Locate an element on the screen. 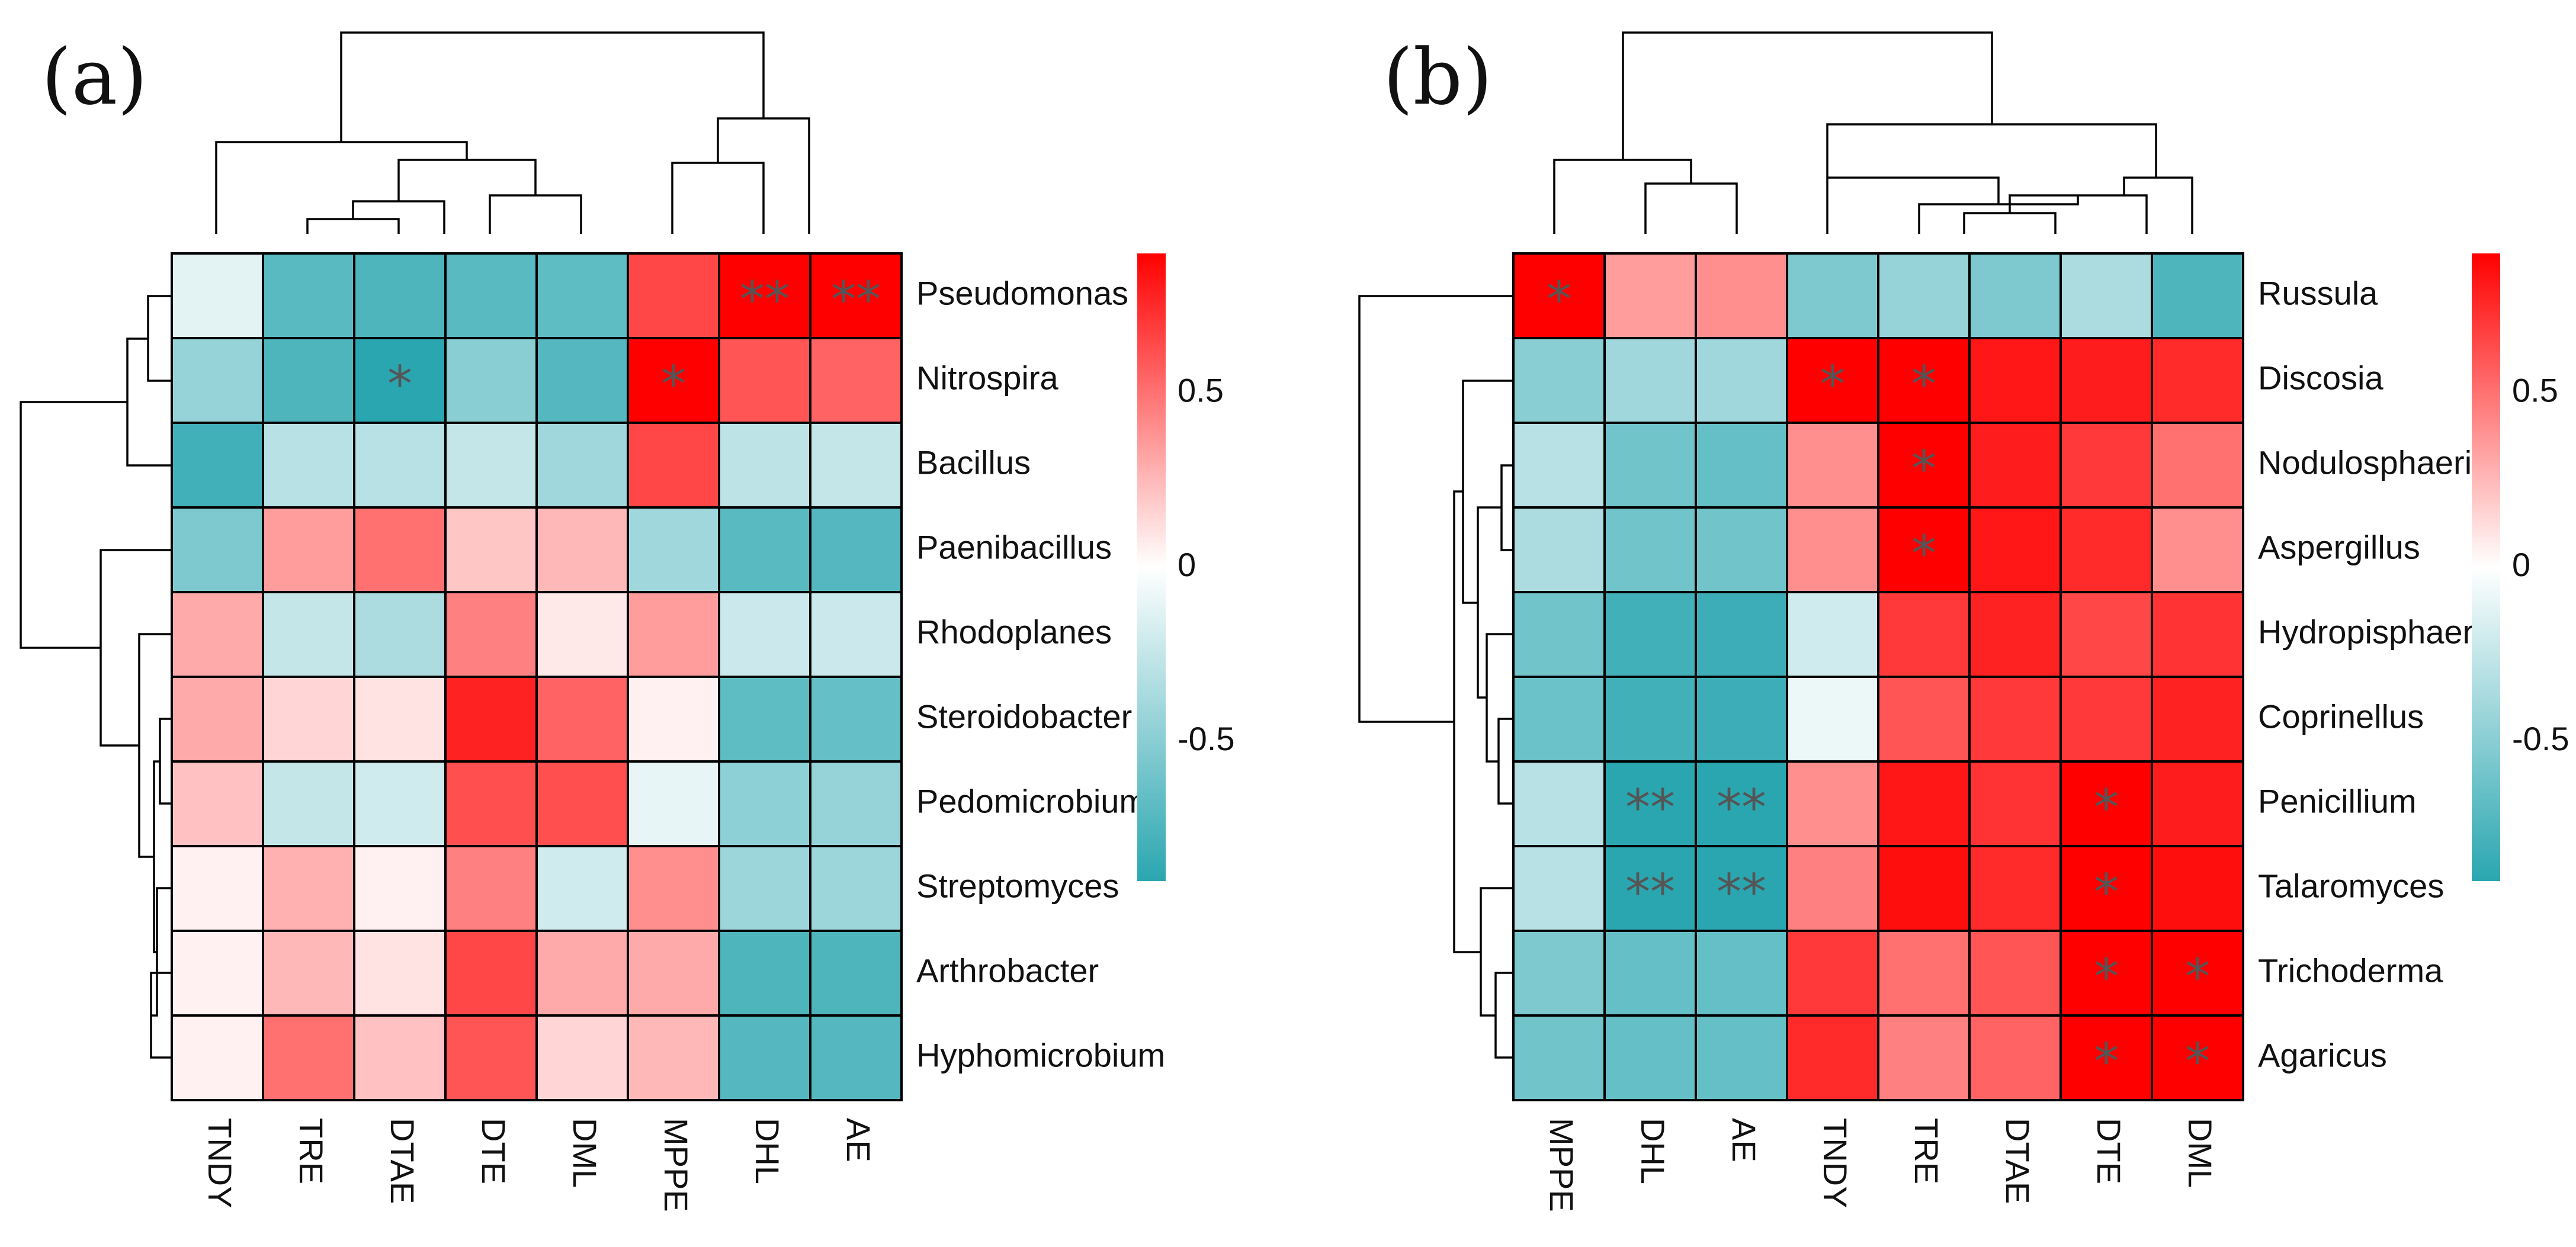  column-label: DTAE is located at coordinates (2017, 1161).